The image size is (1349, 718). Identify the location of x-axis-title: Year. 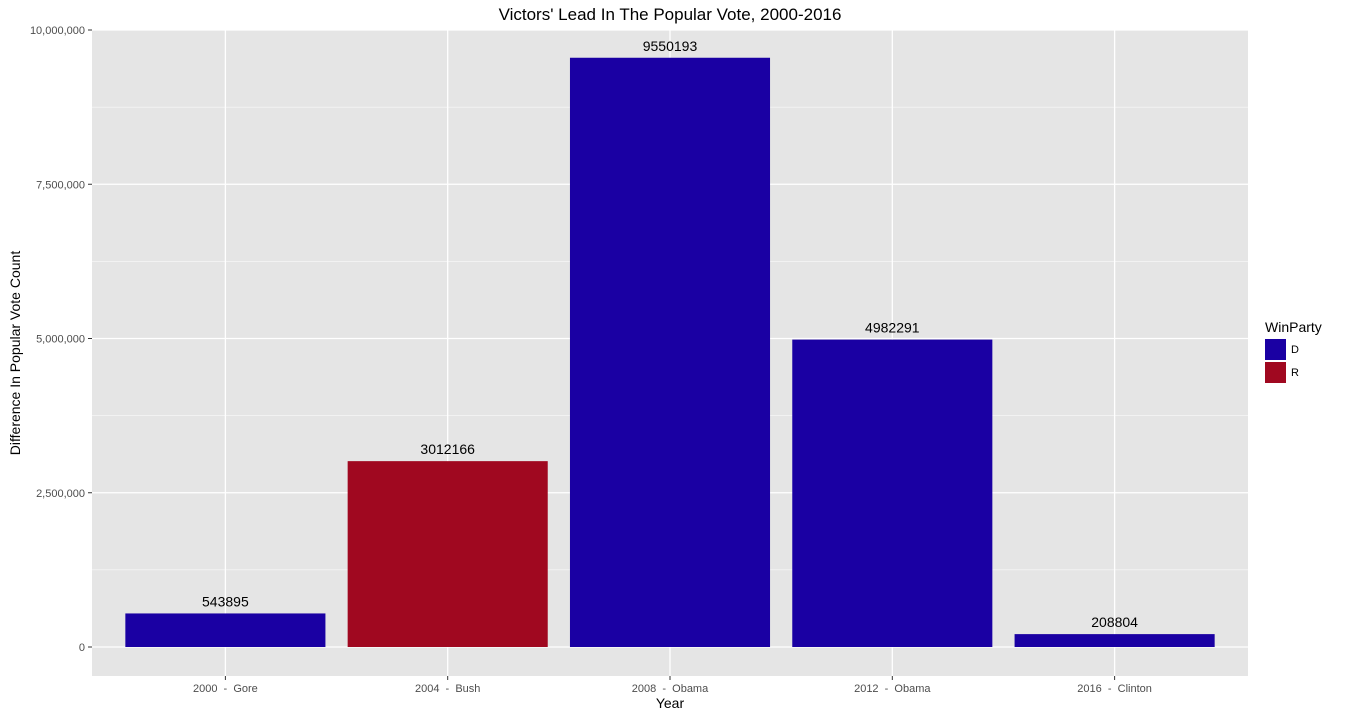
(670, 703).